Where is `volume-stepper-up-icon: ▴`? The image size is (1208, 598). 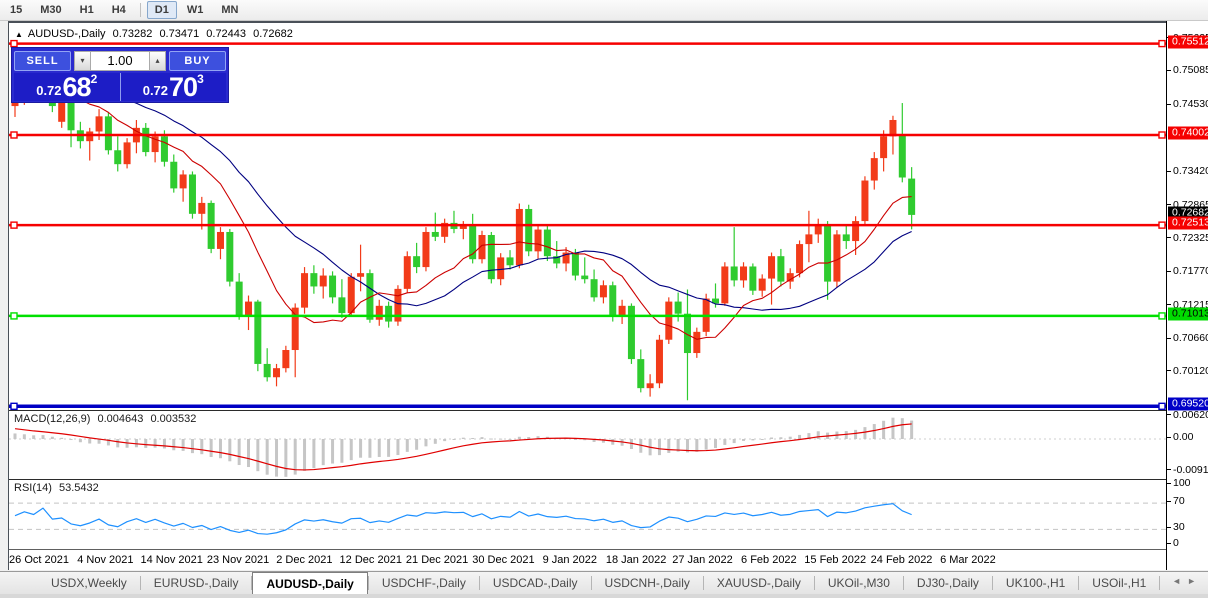
volume-stepper-up-icon: ▴ is located at coordinates (157, 61).